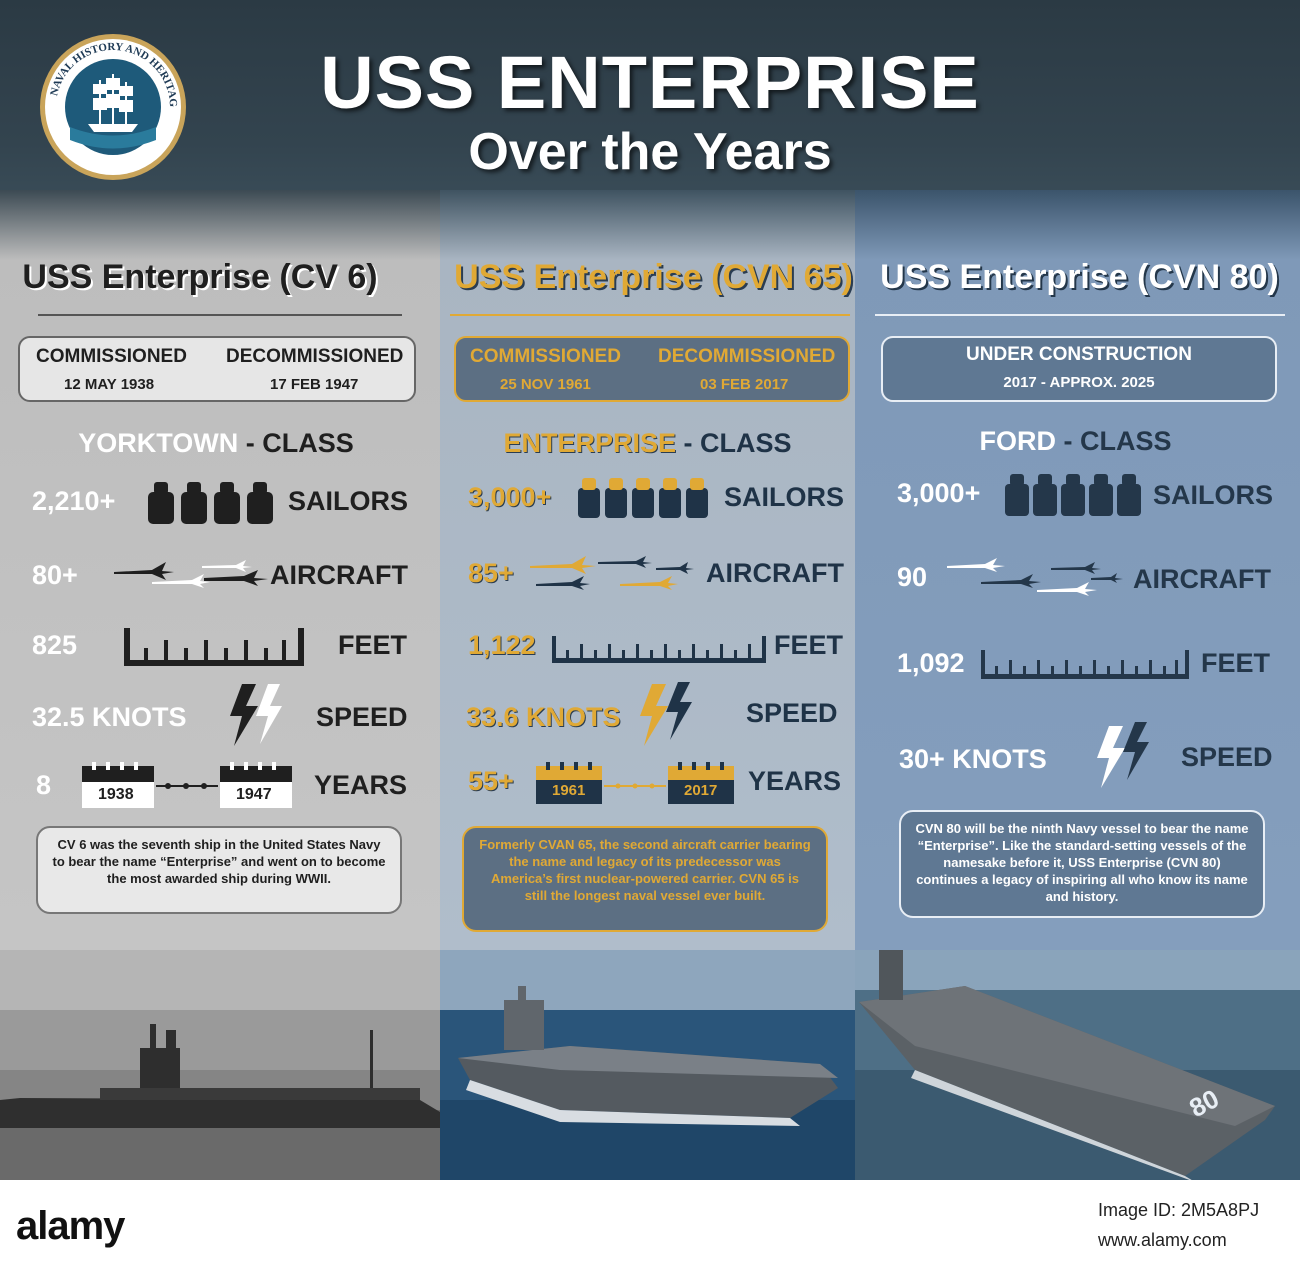  I want to click on years-value: 55+, so click(491, 781).